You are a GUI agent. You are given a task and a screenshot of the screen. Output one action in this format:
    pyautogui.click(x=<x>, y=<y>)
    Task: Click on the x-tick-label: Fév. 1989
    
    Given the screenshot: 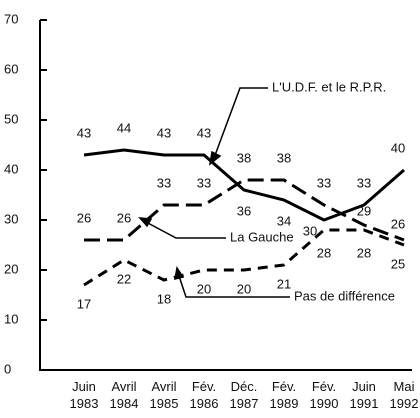 What is the action you would take?
    pyautogui.click(x=284, y=395)
    